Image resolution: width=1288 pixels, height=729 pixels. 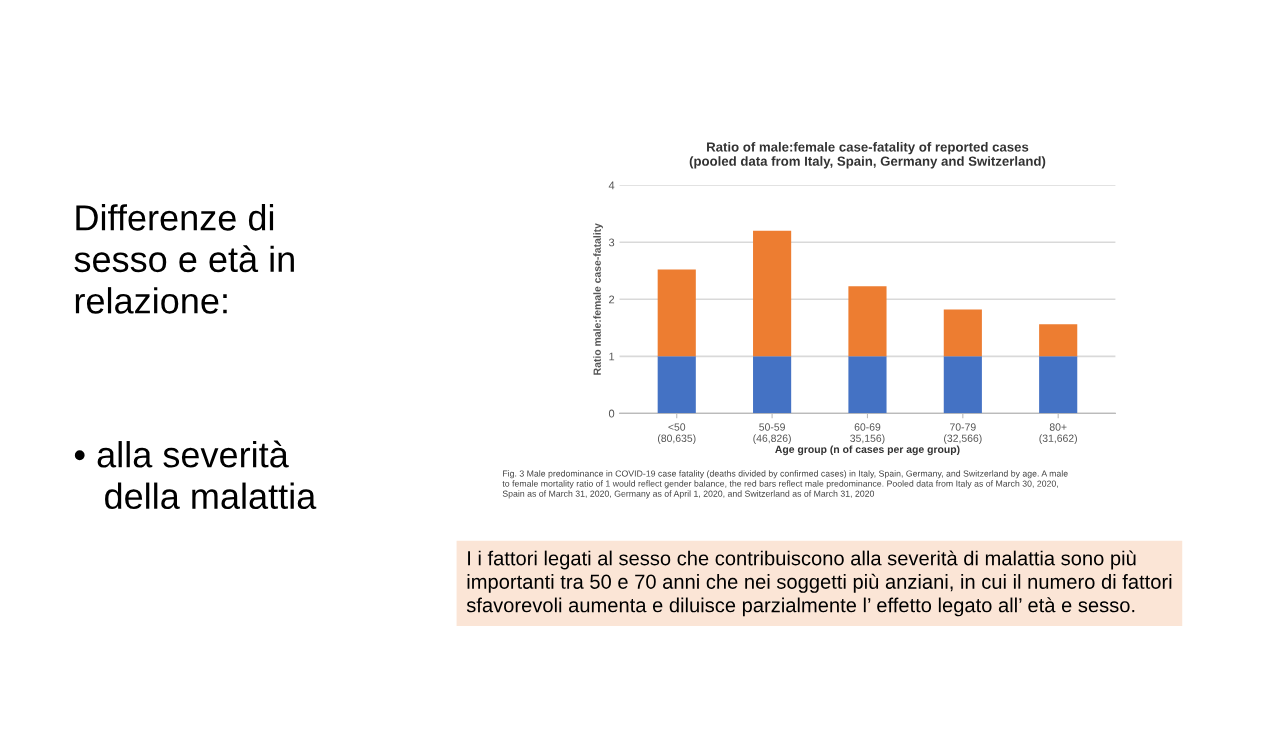 I want to click on x-tick-label: 80+ (31,662), so click(x=1058, y=433).